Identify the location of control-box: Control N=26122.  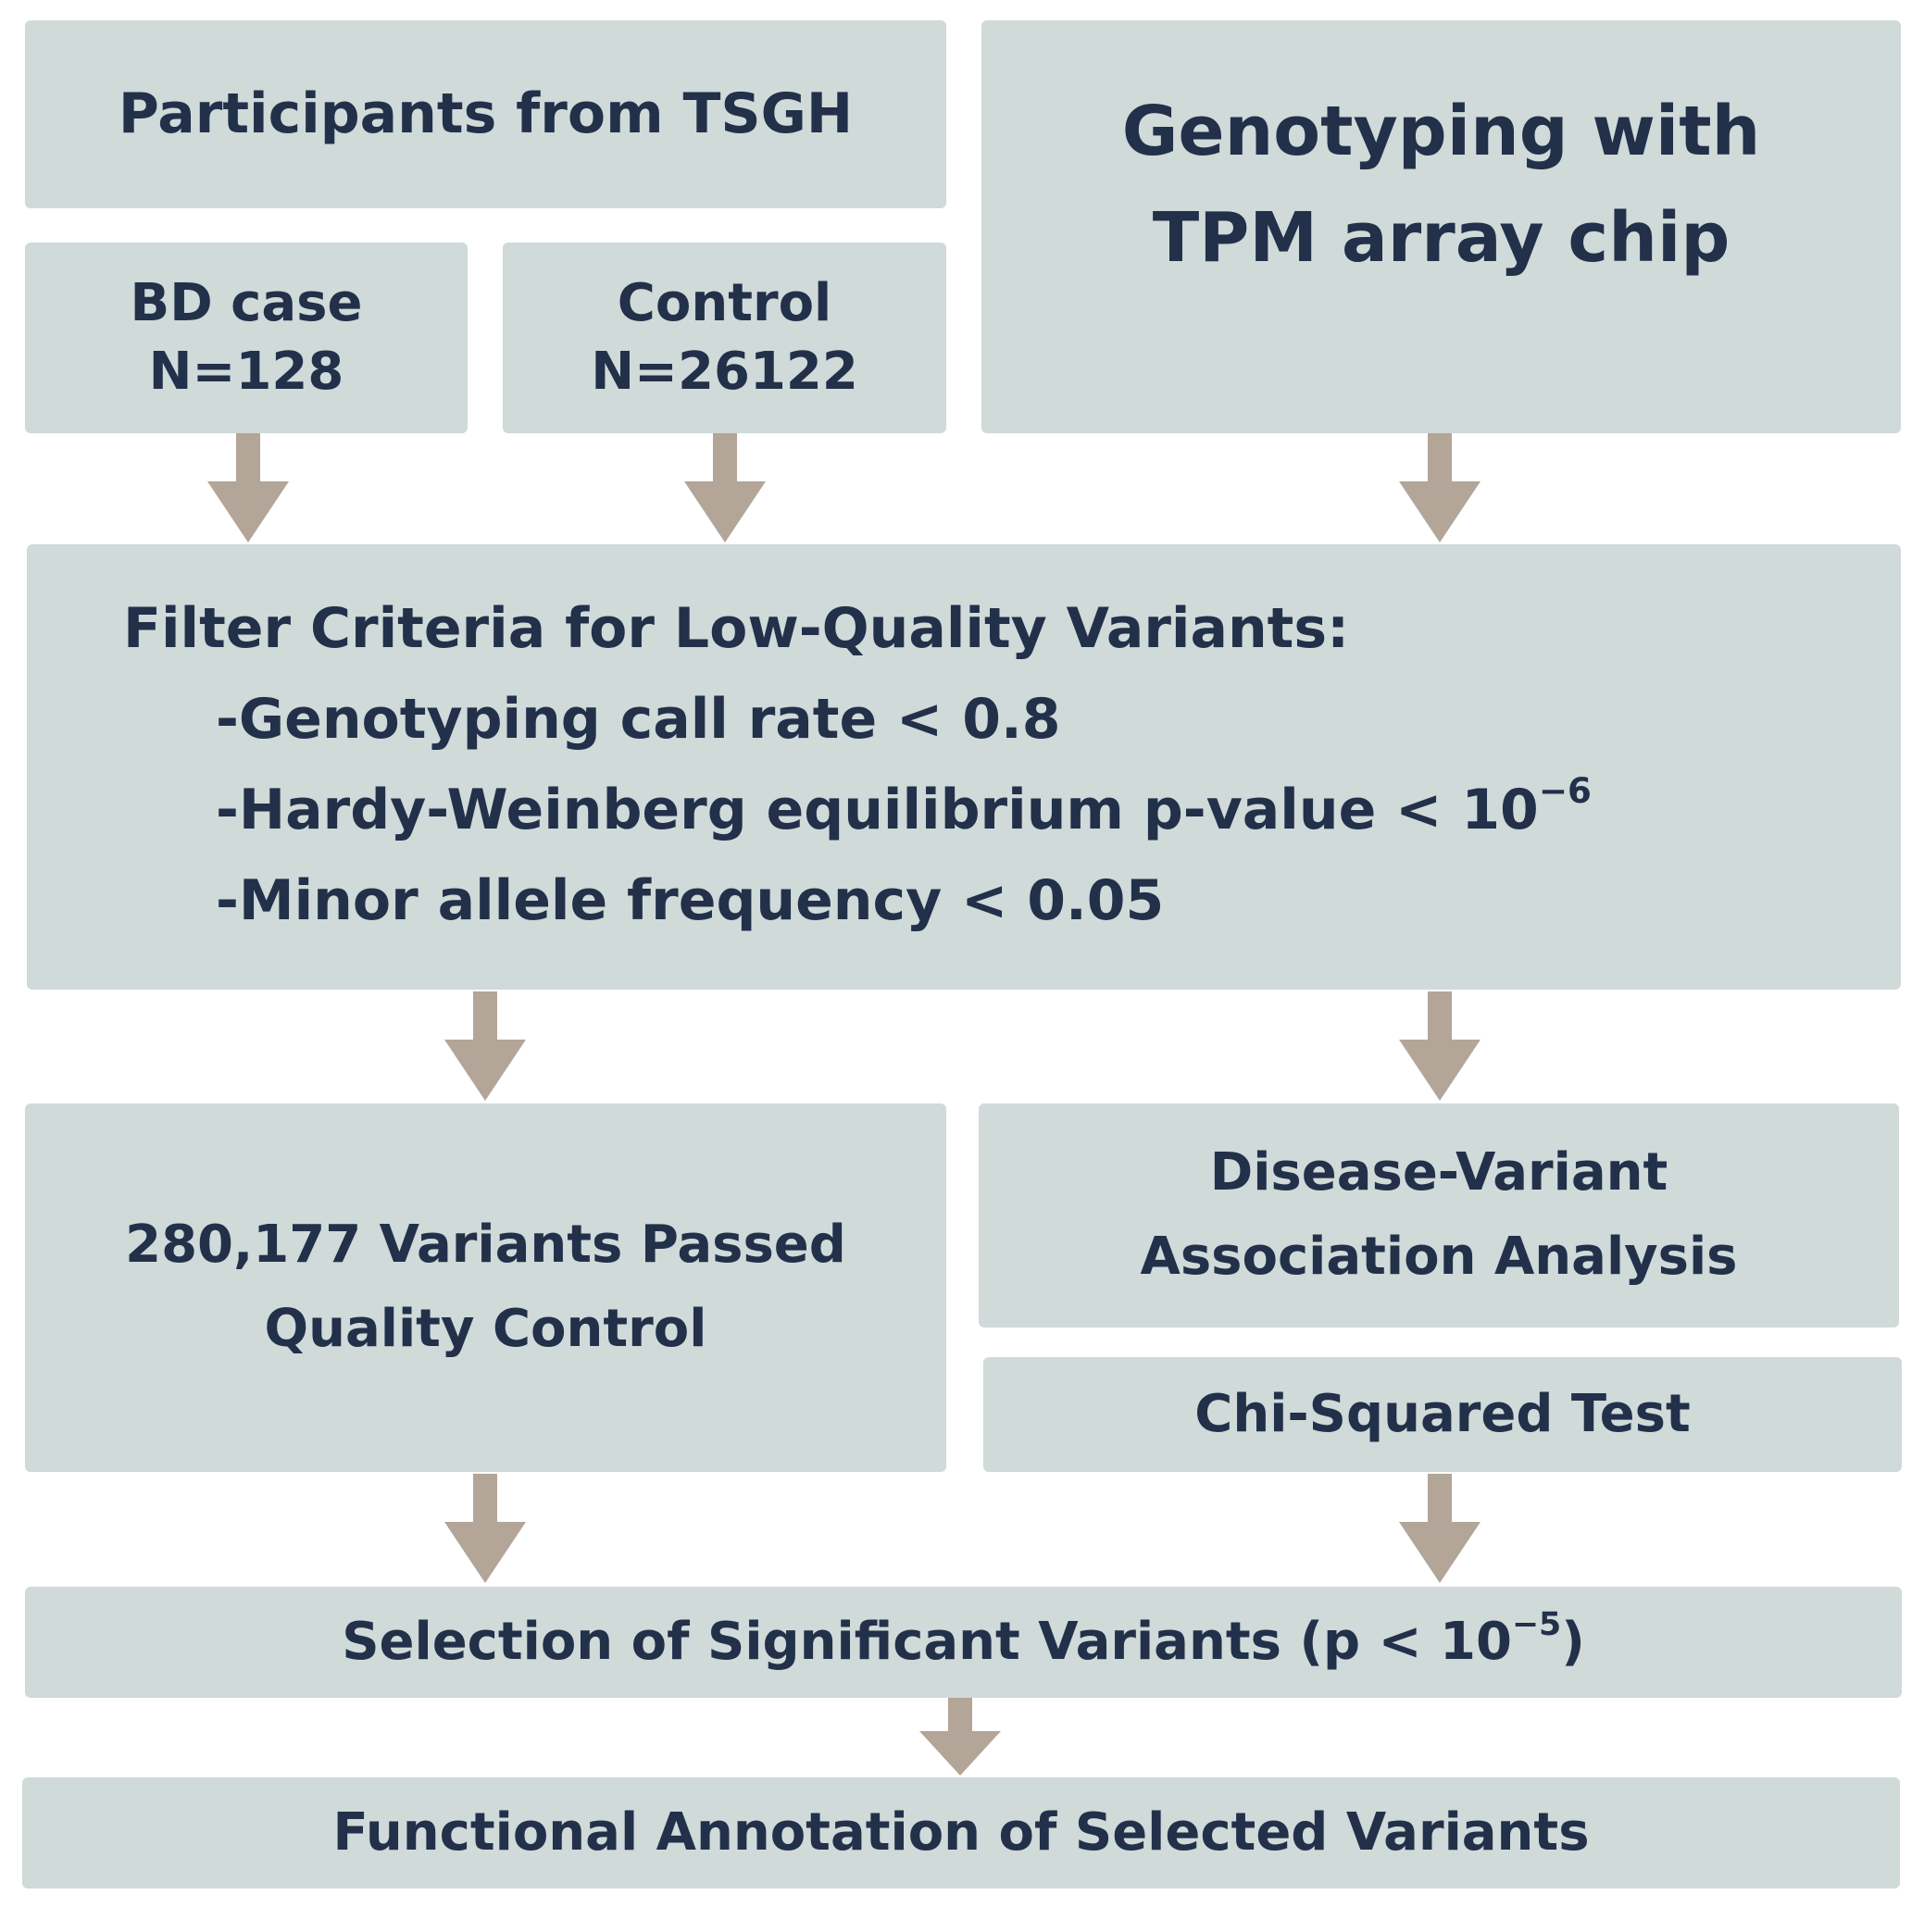
(725, 338).